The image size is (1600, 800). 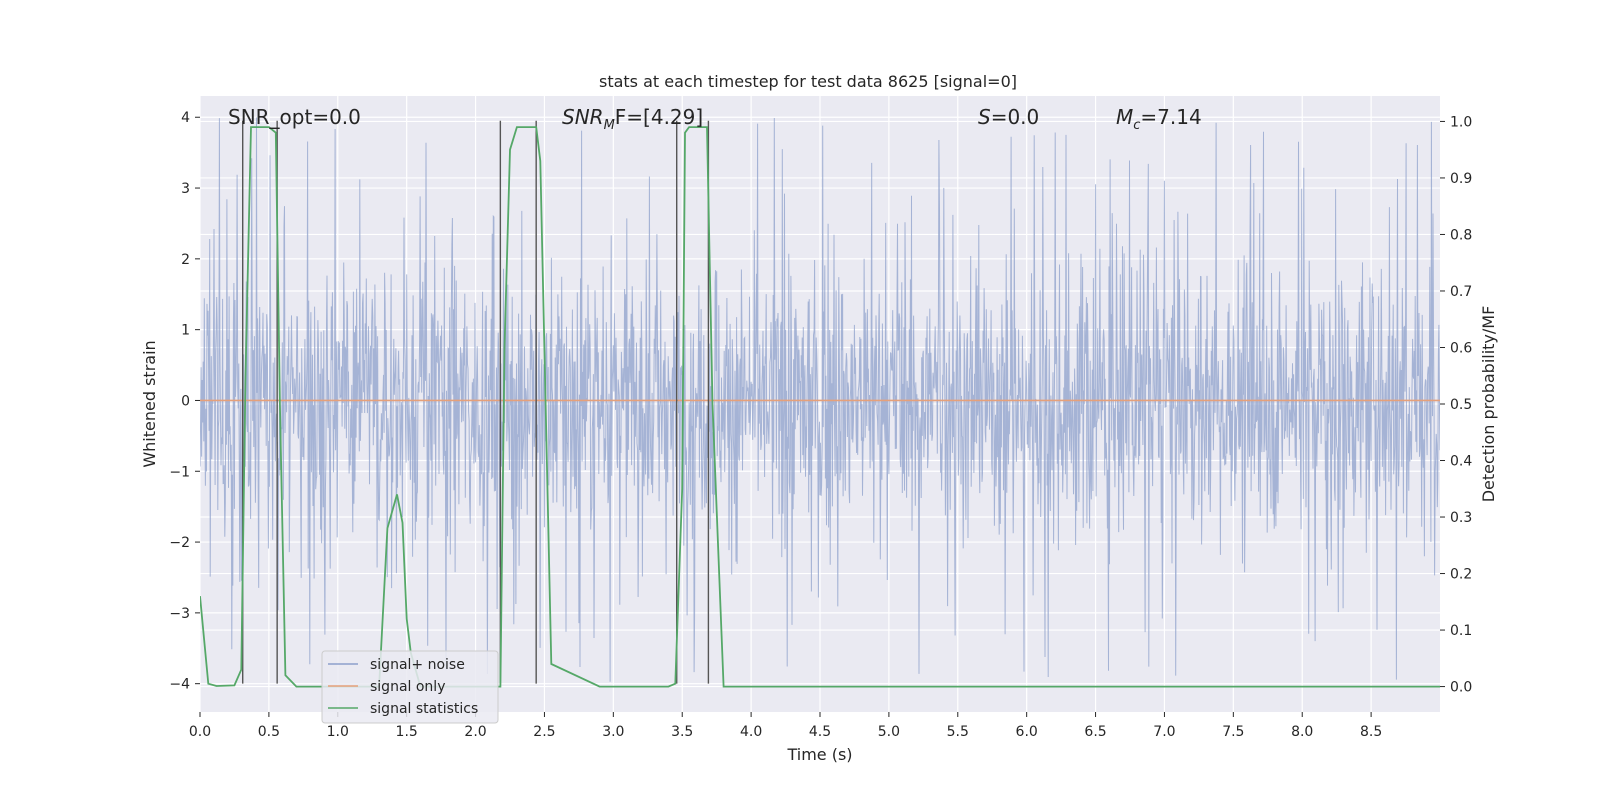 What do you see at coordinates (609, 125) in the screenshot?
I see `snr-mf-sub: M` at bounding box center [609, 125].